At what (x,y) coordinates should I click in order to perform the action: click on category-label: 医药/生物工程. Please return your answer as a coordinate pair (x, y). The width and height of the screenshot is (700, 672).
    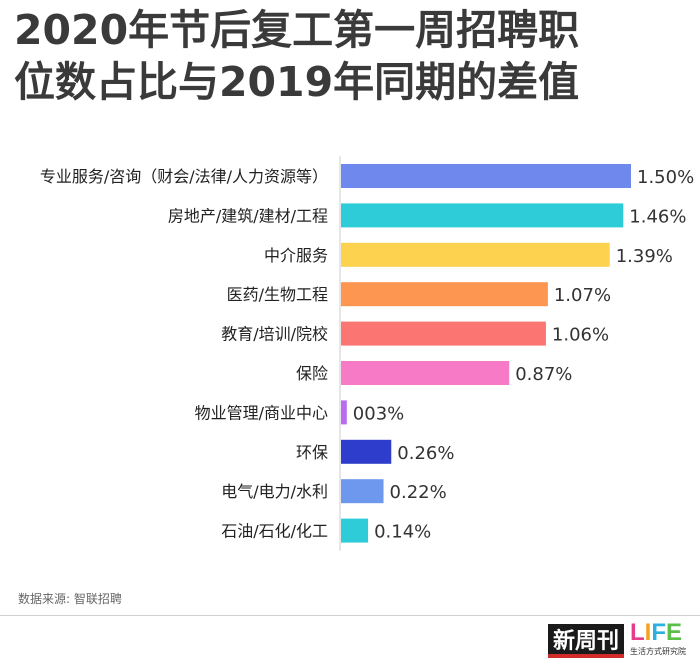
    Looking at the image, I should click on (277, 294).